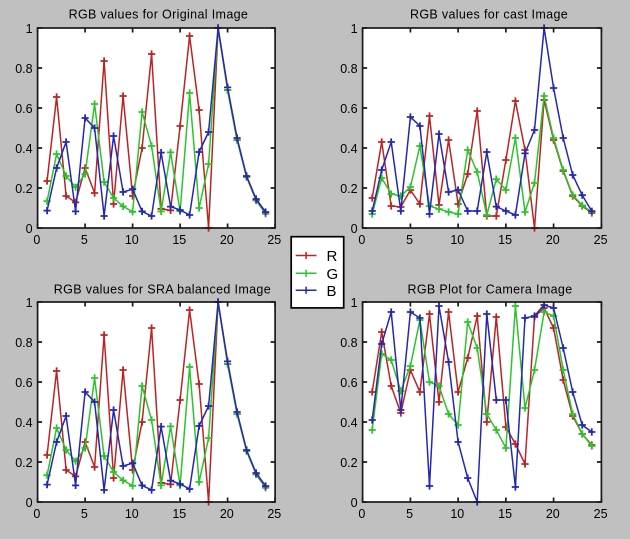 The height and width of the screenshot is (539, 630). I want to click on svg-text: RGB values for Original Image, so click(159, 15).